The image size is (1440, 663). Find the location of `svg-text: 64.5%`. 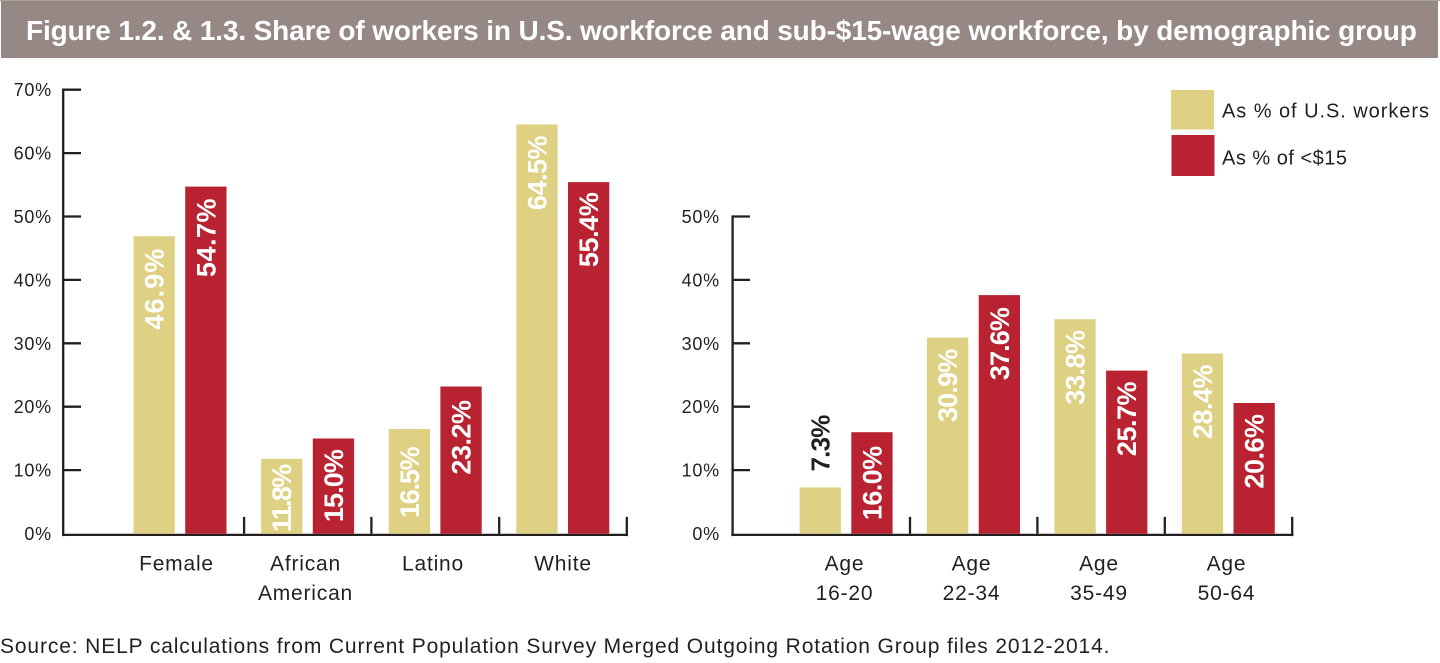

svg-text: 64.5% is located at coordinates (537, 173).